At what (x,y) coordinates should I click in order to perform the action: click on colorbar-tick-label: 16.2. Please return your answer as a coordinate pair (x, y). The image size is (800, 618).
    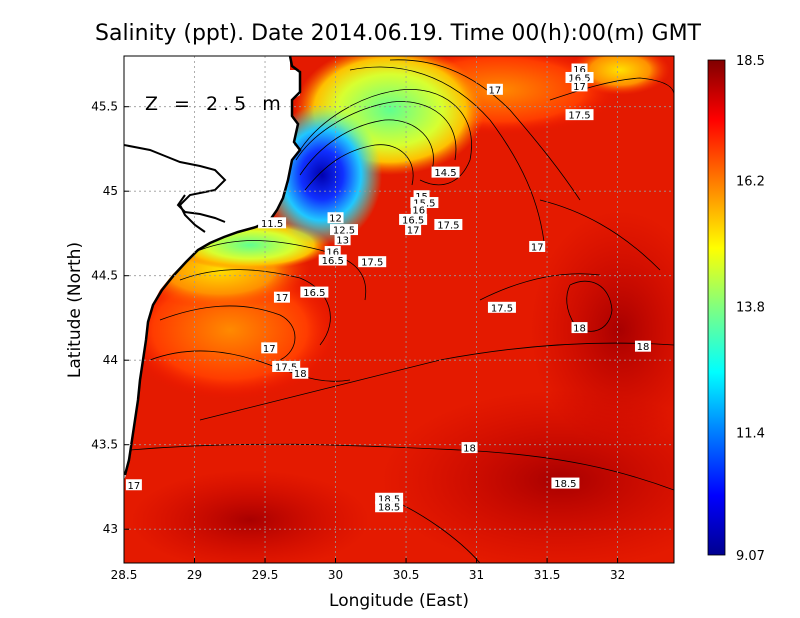
    Looking at the image, I should click on (750, 182).